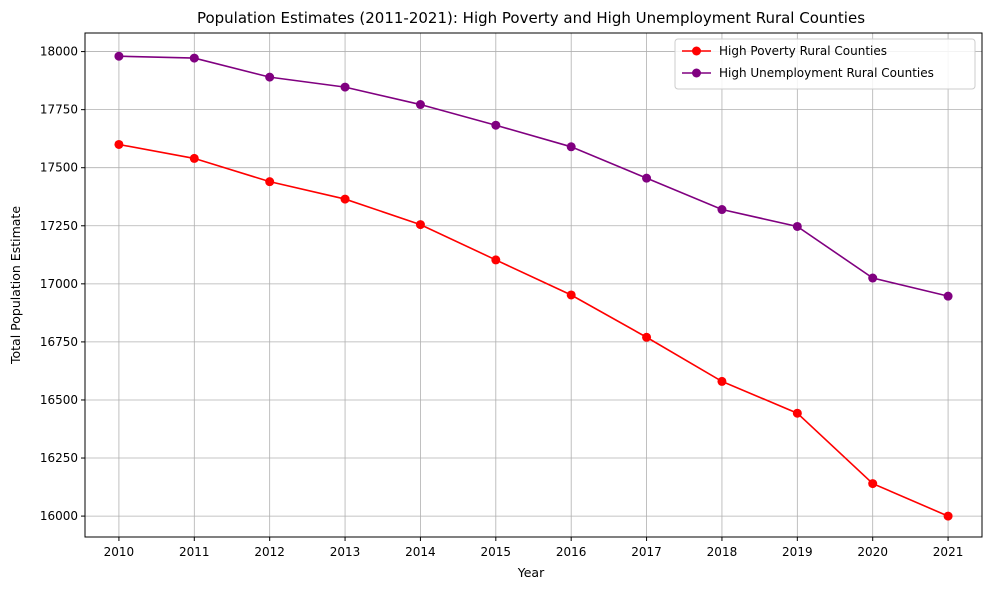 The width and height of the screenshot is (989, 590). Describe the element at coordinates (646, 552) in the screenshot. I see `x-tick-label: 2017` at that location.